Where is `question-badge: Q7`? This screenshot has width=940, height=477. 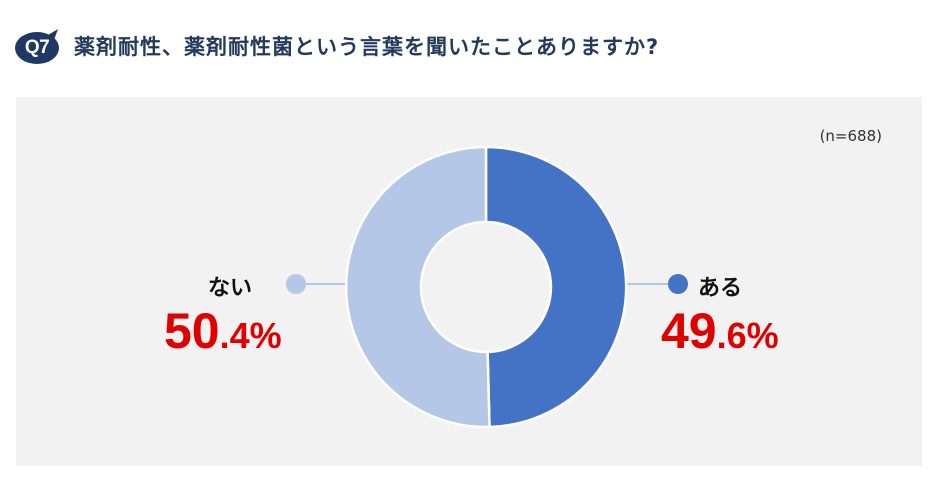
question-badge: Q7 is located at coordinates (38, 46).